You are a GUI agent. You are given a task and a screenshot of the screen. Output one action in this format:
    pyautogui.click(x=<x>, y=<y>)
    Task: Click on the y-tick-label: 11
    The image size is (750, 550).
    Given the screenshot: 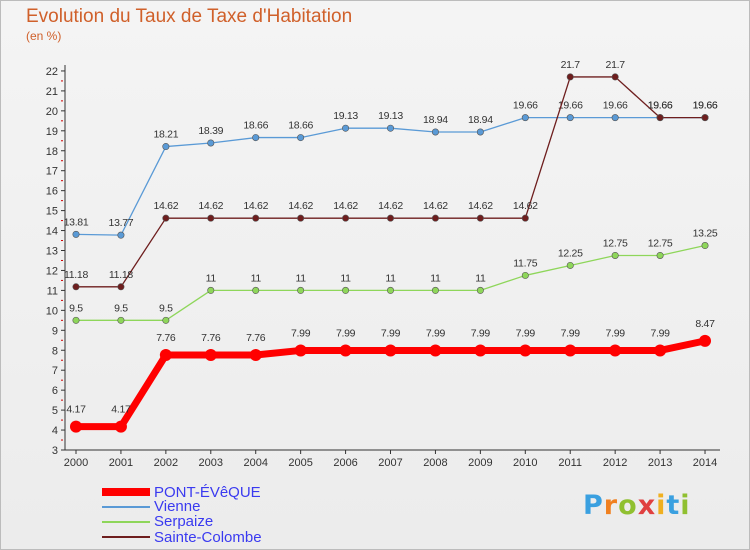 What is the action you would take?
    pyautogui.click(x=52, y=291)
    